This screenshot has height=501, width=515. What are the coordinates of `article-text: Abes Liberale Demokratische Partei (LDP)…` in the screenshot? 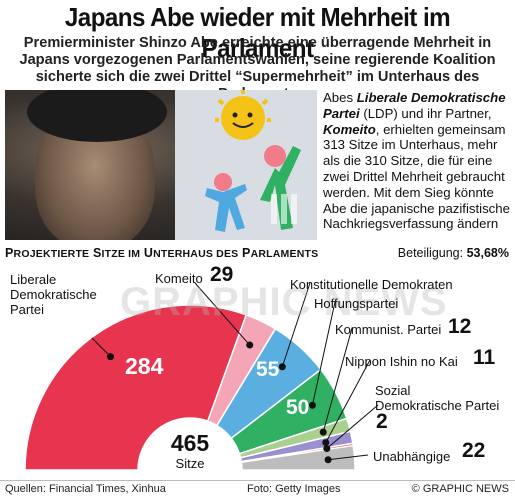 It's located at (416, 161).